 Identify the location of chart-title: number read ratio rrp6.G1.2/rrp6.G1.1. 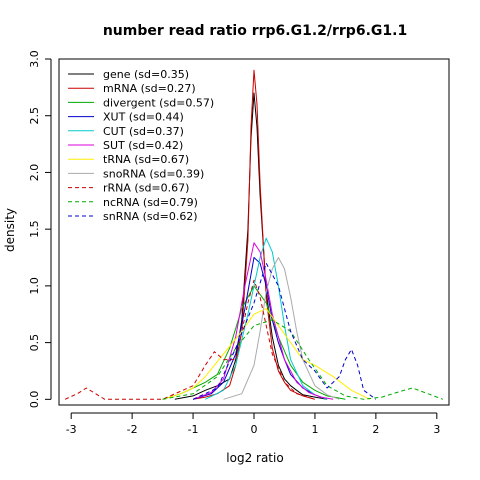
(255, 31).